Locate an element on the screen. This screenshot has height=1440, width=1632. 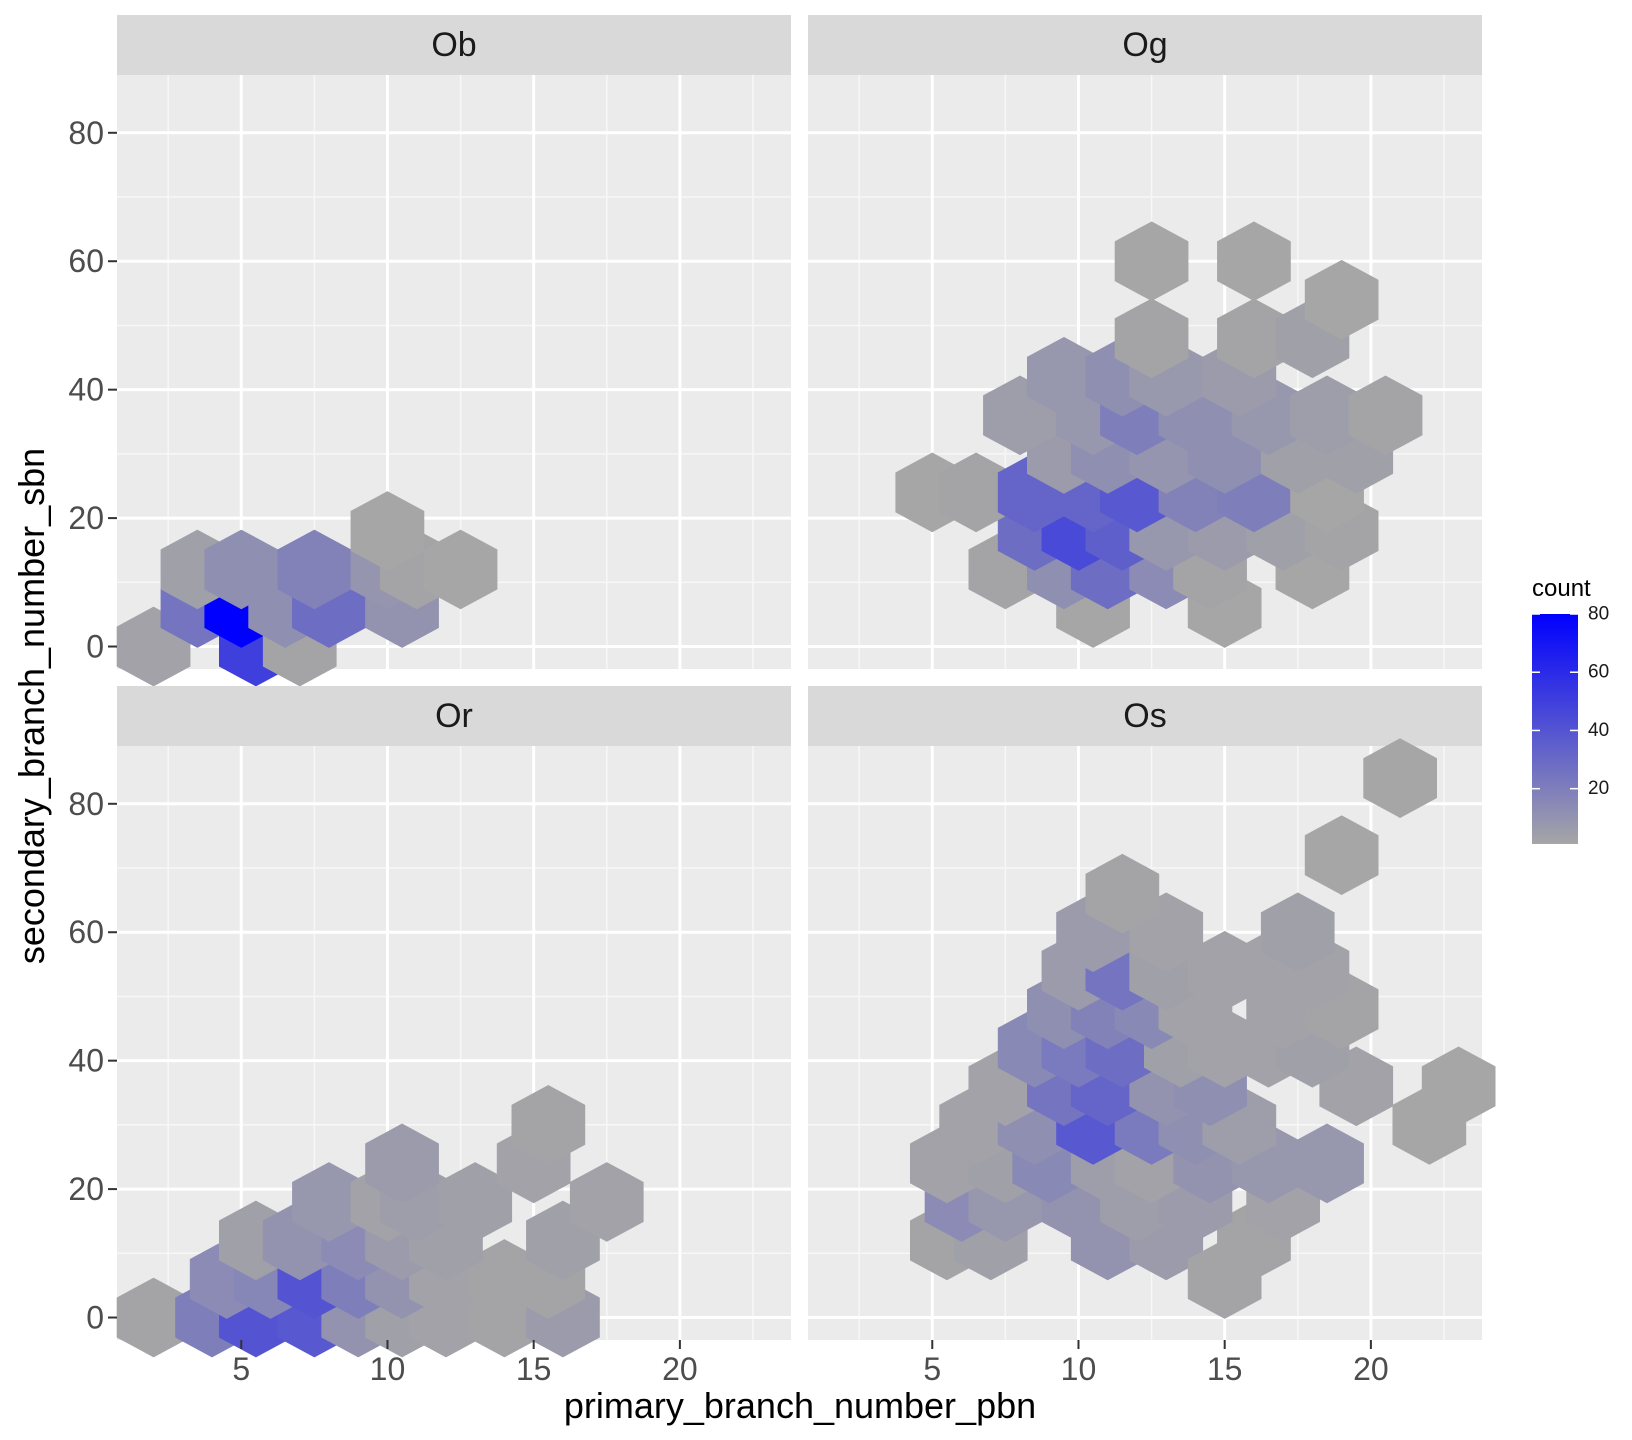
legend: count 20 40 60 80 is located at coordinates (1570, 709).